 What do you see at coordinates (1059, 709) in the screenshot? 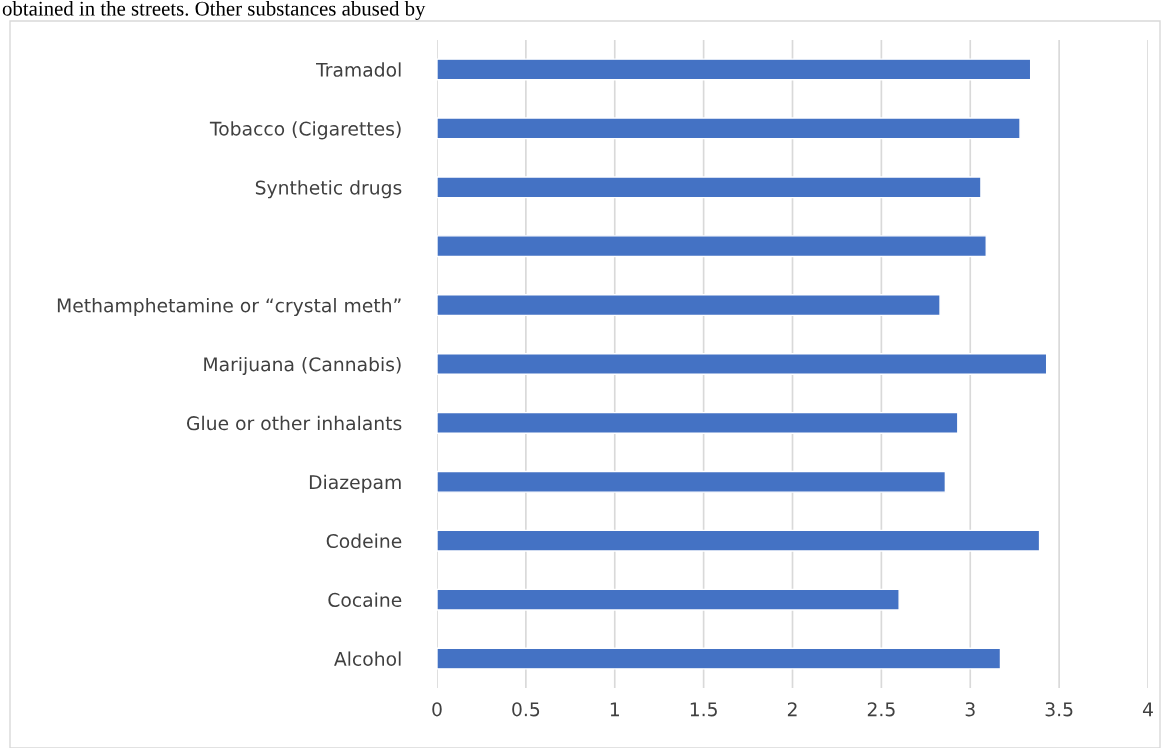
I see `x-tick-label: 3.5` at bounding box center [1059, 709].